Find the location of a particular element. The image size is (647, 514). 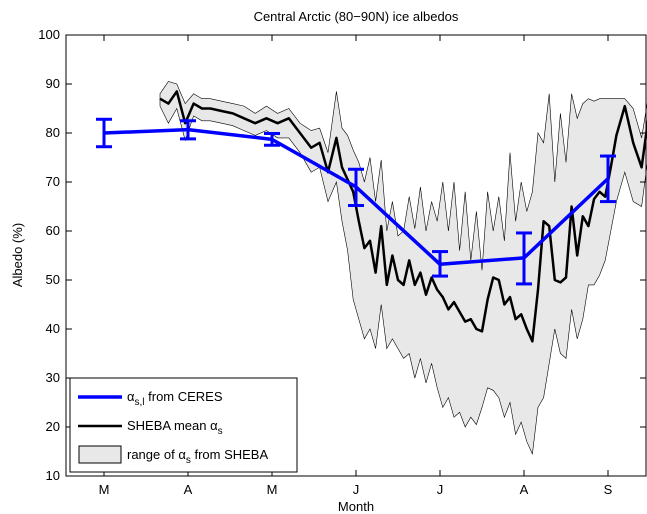

x-tick-label: S is located at coordinates (608, 489).